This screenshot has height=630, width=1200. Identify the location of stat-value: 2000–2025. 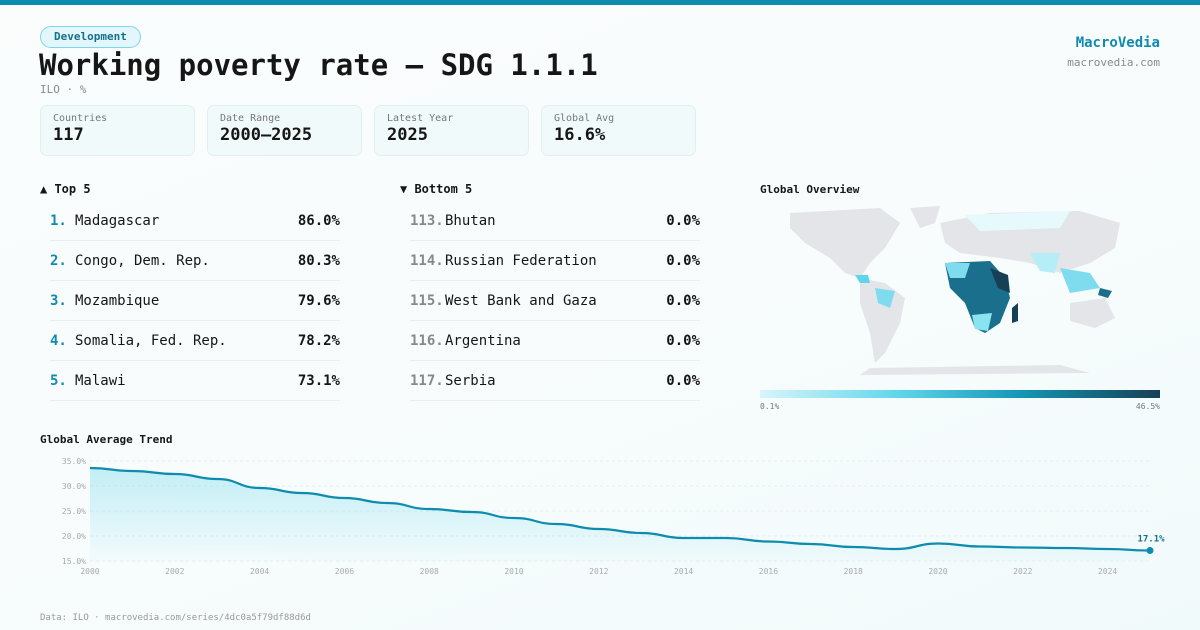
(266, 135).